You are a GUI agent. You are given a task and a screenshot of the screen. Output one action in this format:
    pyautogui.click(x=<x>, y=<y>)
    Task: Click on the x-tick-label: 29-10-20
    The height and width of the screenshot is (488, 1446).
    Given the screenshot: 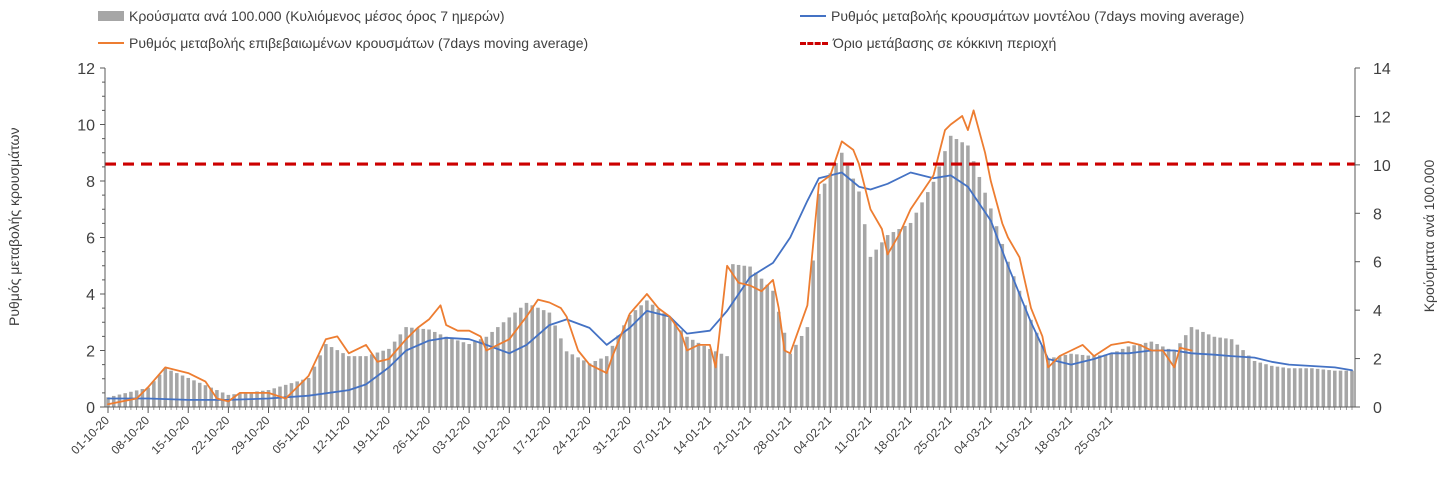 What is the action you would take?
    pyautogui.click(x=251, y=435)
    